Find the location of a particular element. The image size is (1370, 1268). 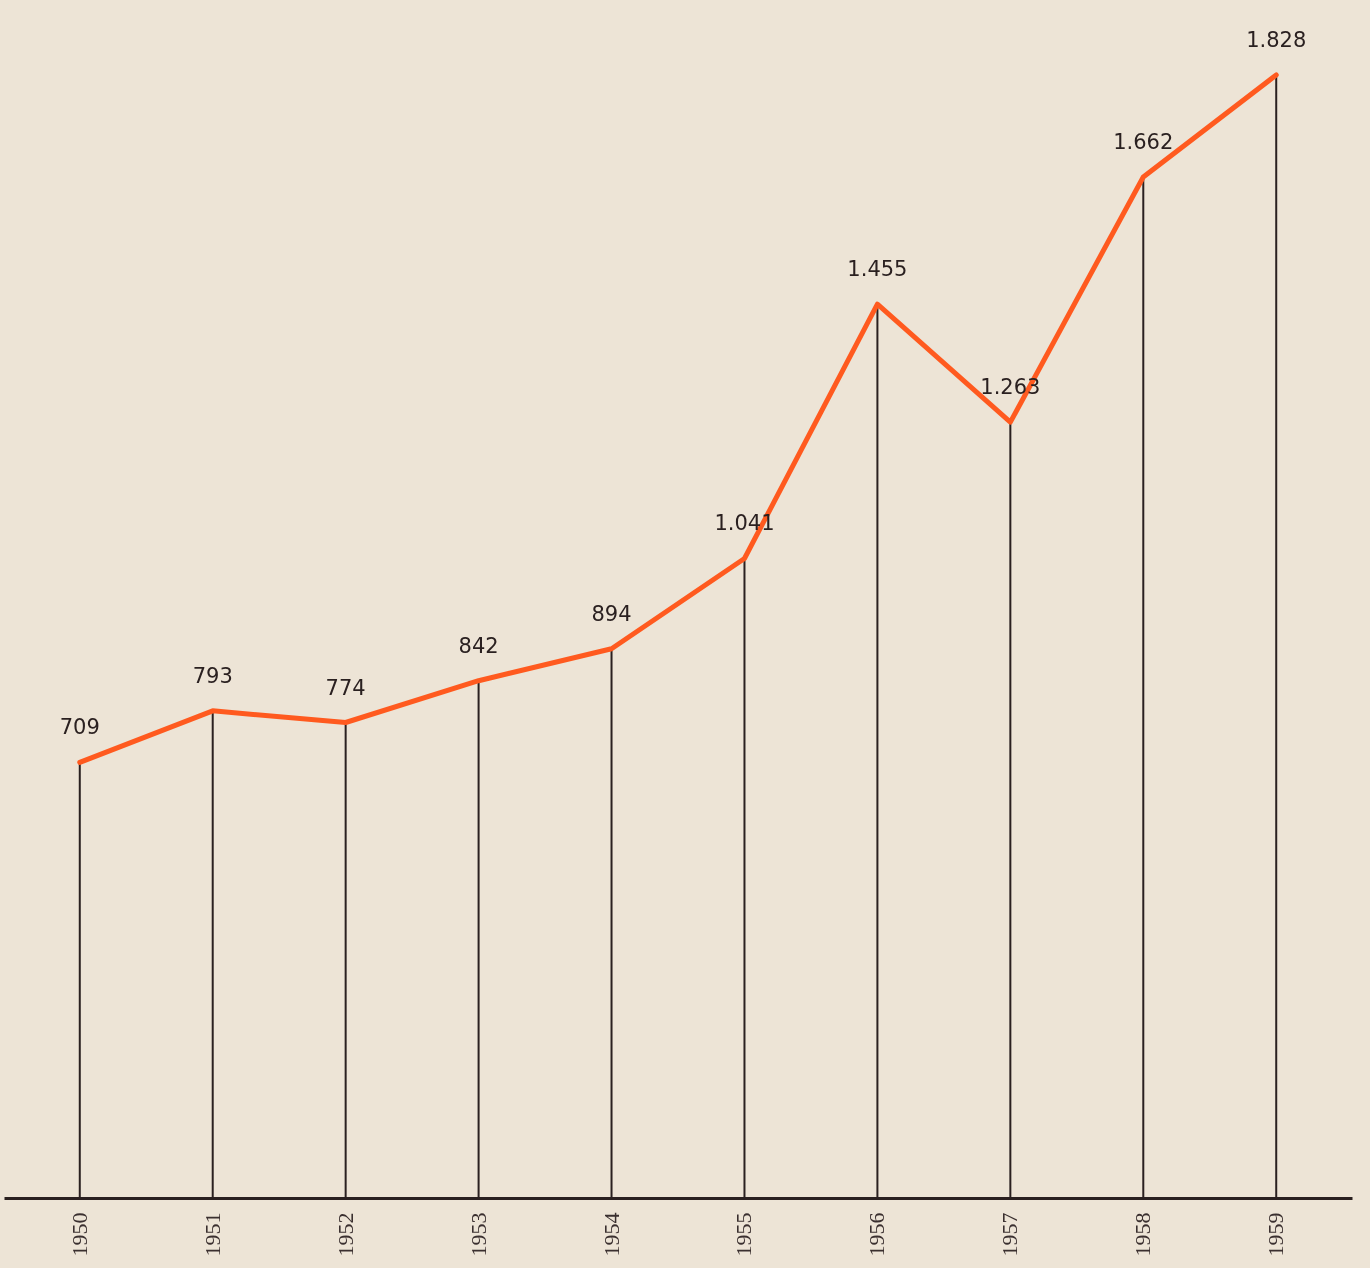

x-tick-label: 1959 is located at coordinates (1276, 1234).